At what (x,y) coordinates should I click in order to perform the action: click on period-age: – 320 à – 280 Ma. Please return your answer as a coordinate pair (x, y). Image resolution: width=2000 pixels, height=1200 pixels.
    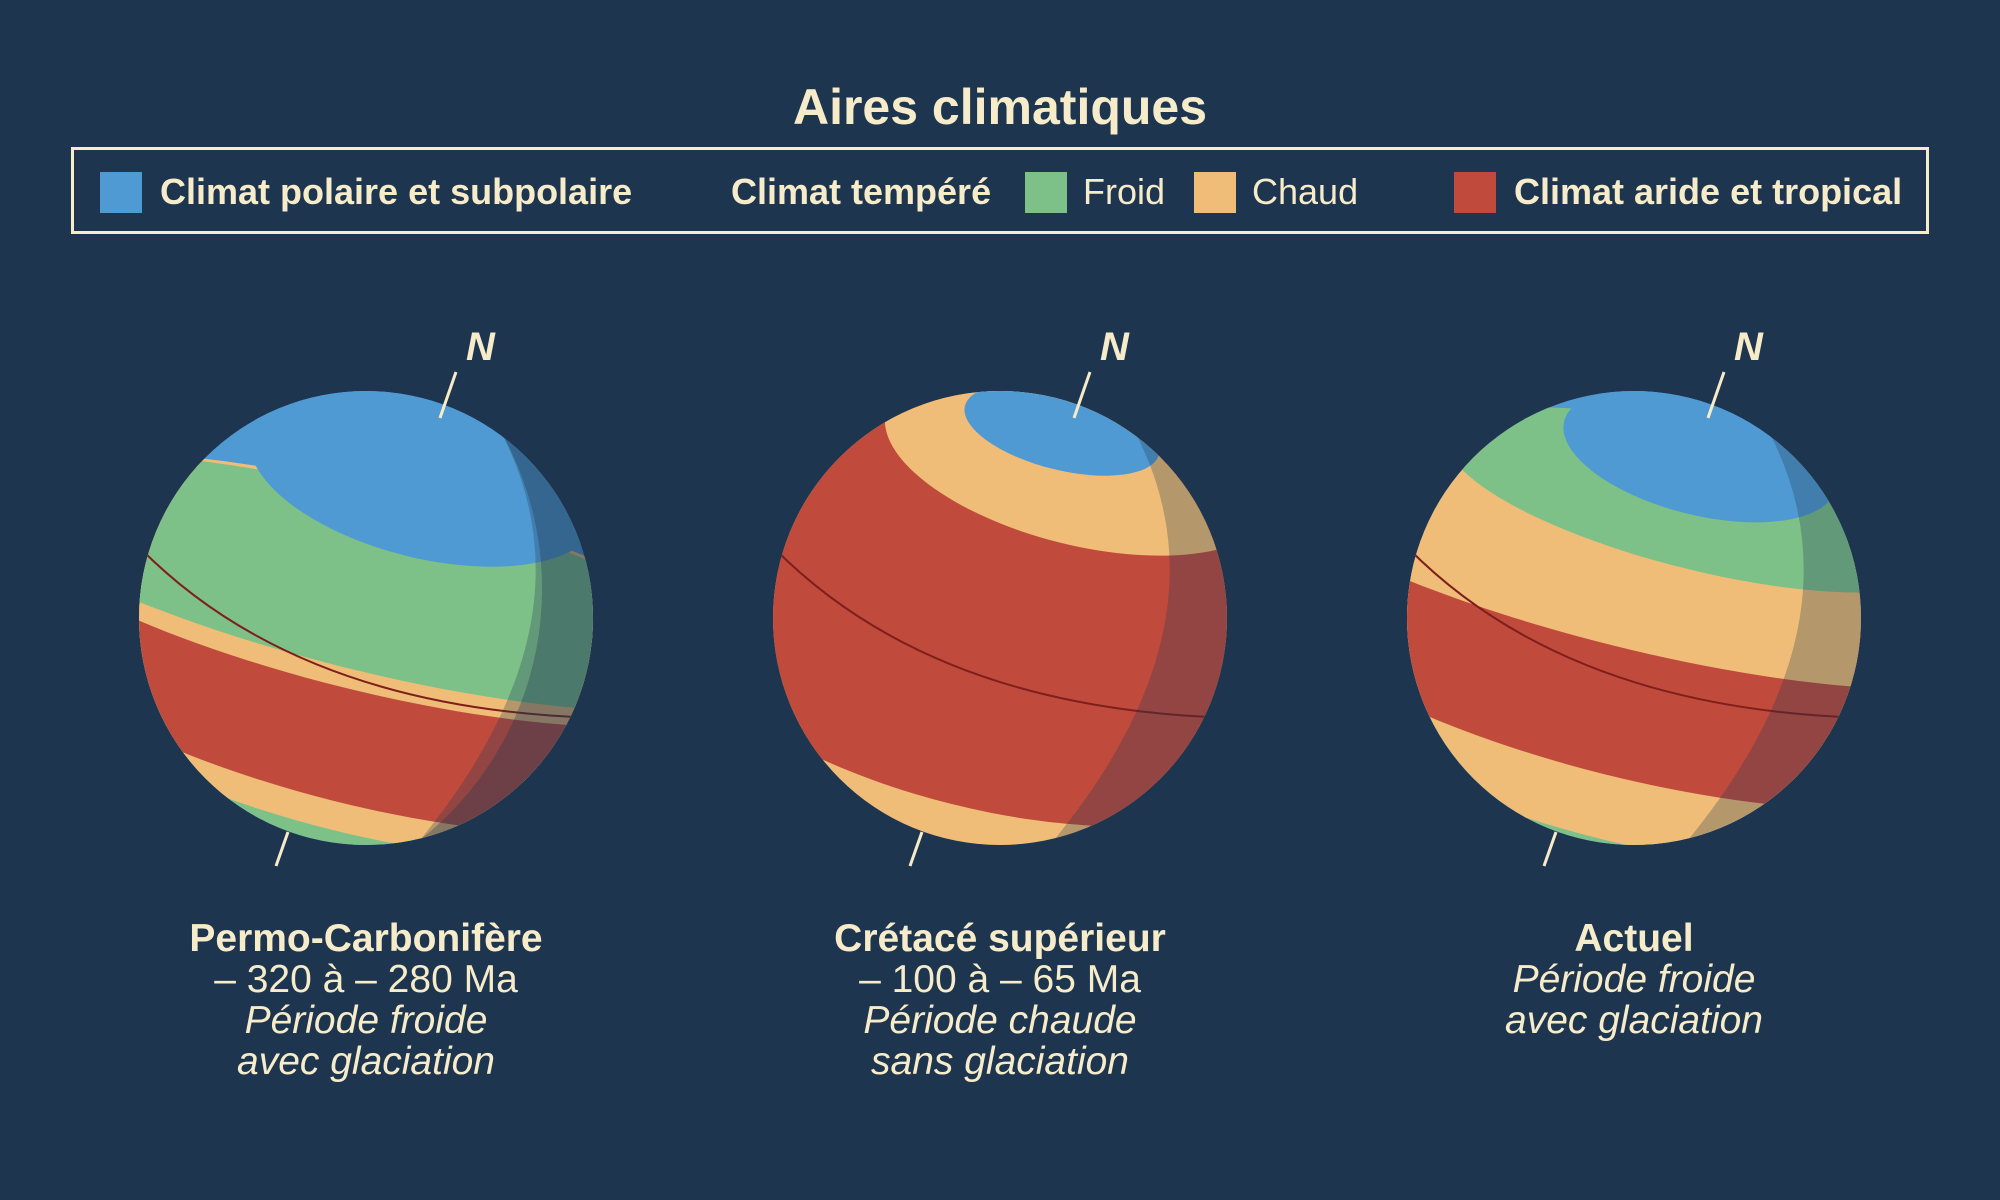
    Looking at the image, I should click on (366, 979).